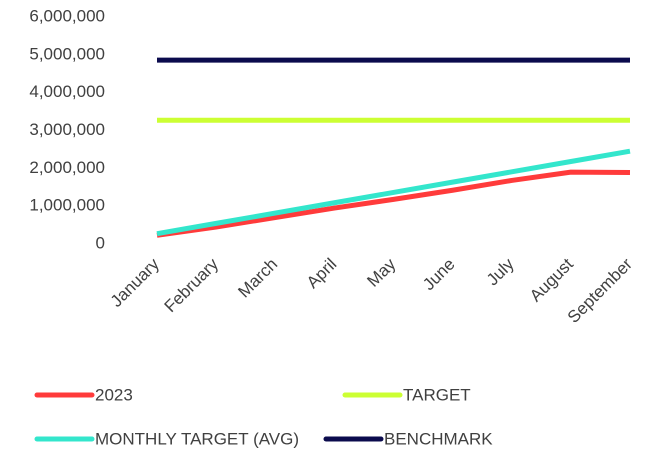  What do you see at coordinates (67, 129) in the screenshot?
I see `y-tick-label: 3,000,000` at bounding box center [67, 129].